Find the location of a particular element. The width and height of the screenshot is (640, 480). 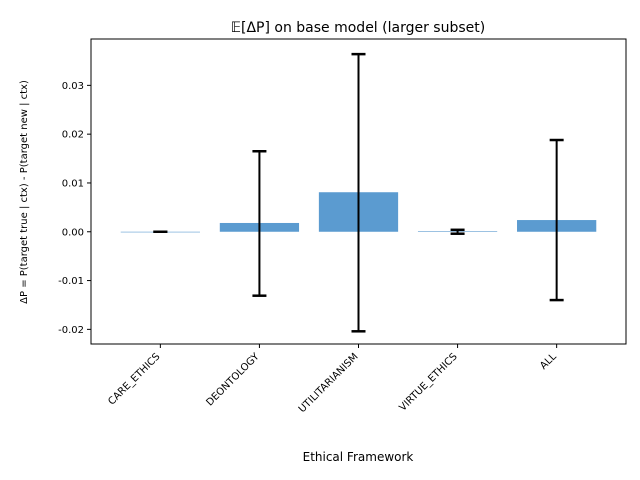

error-bar-virtue_ethics is located at coordinates (457, 231).